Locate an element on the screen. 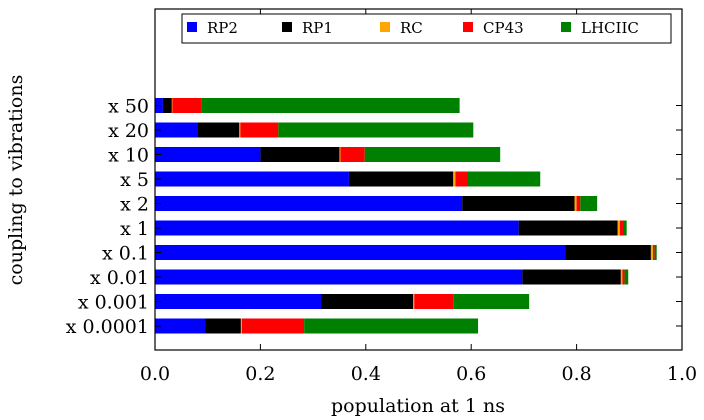 This screenshot has width=704, height=420. legend-swatch-rp1 is located at coordinates (287, 27).